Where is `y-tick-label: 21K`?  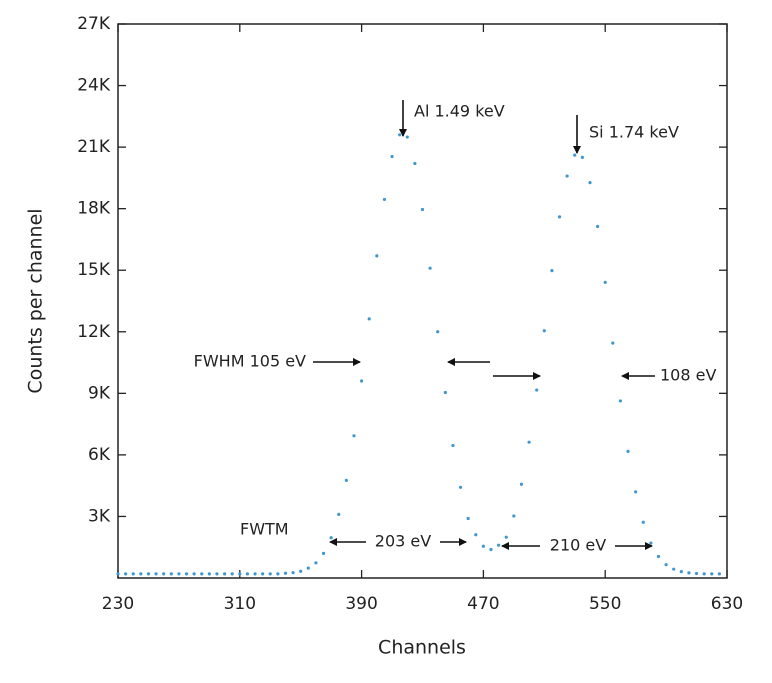 y-tick-label: 21K is located at coordinates (94, 147).